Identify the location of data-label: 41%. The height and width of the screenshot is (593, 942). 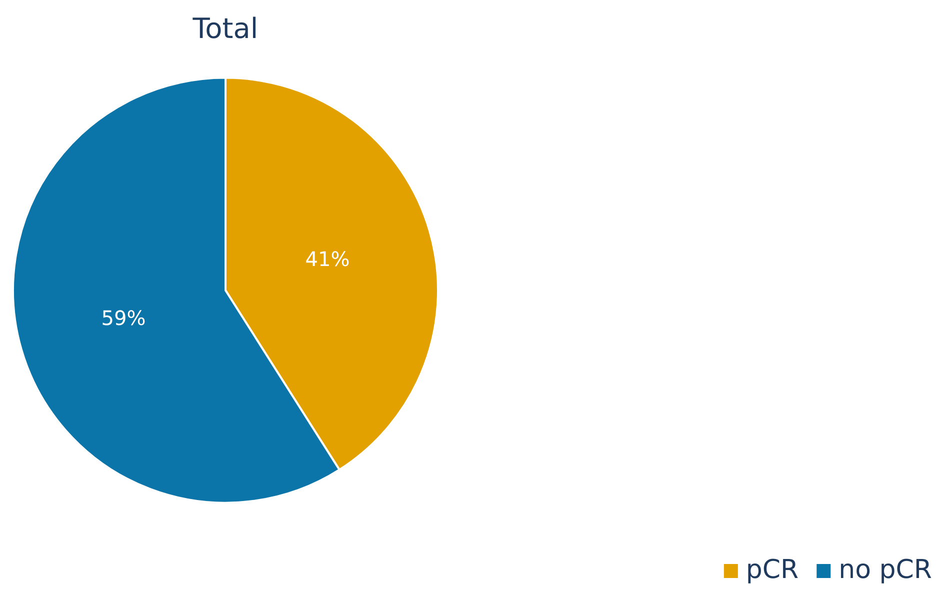
(327, 258).